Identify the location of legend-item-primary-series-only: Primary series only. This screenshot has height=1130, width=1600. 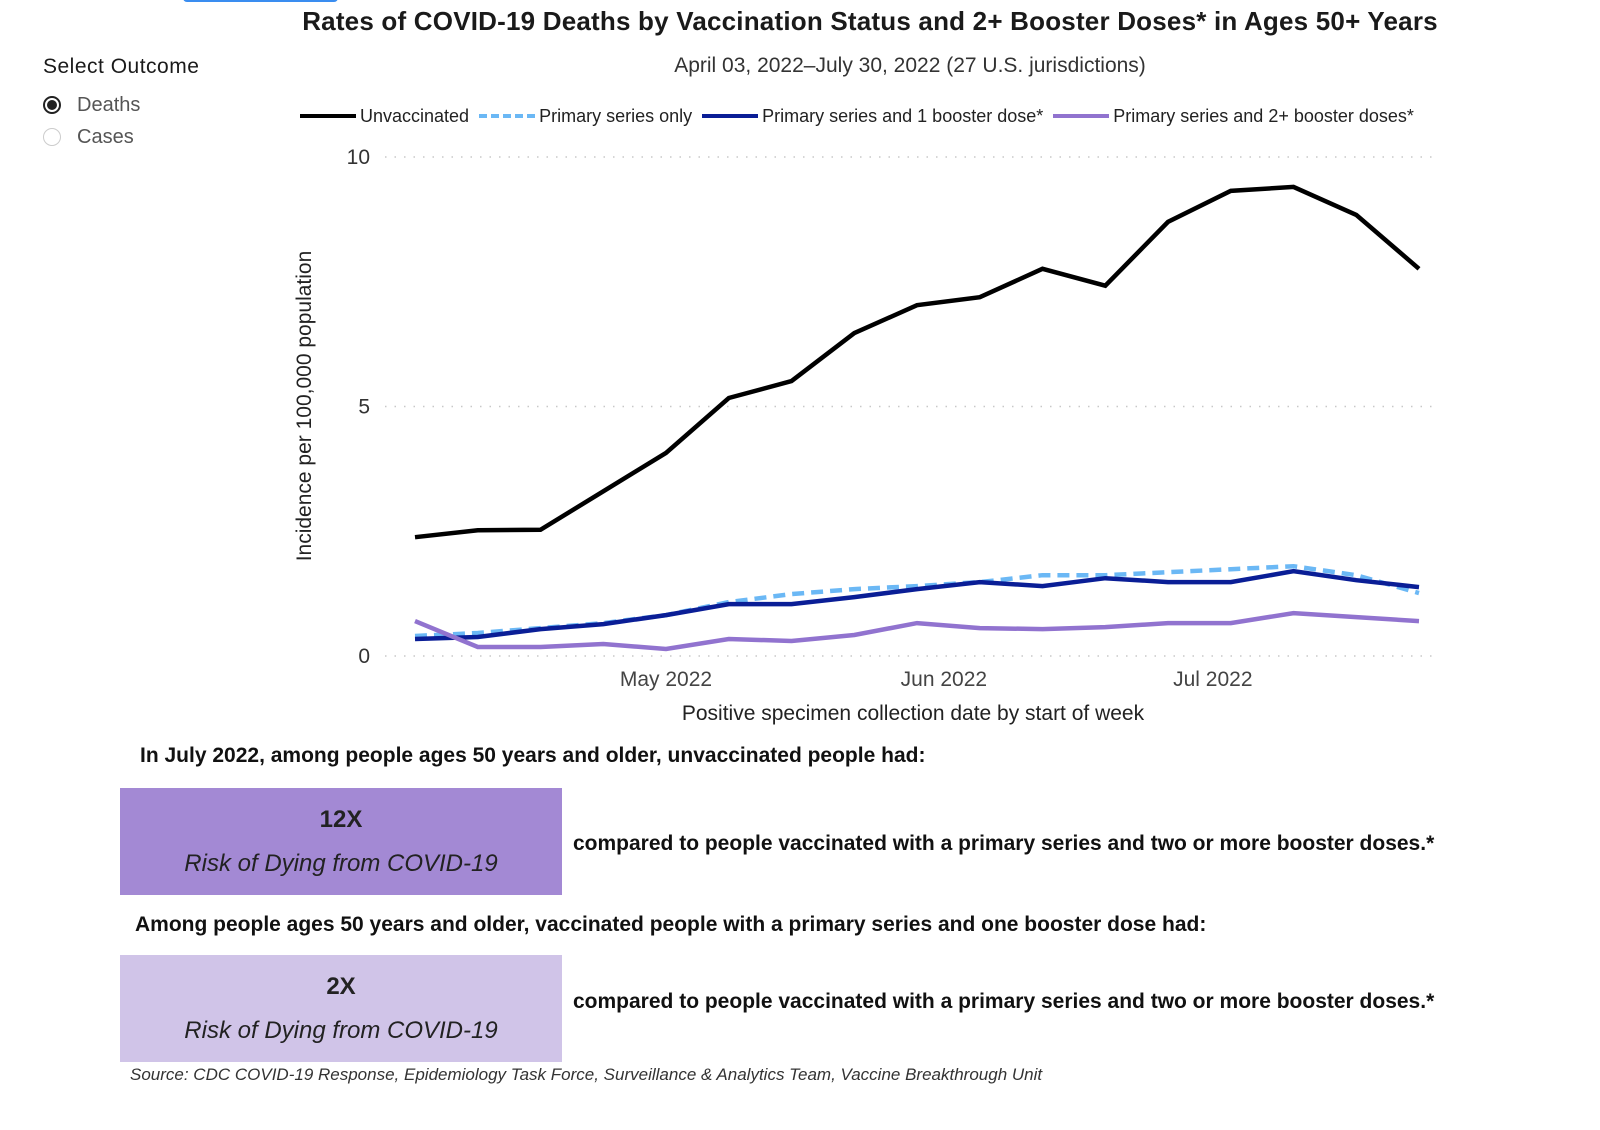
(585, 116).